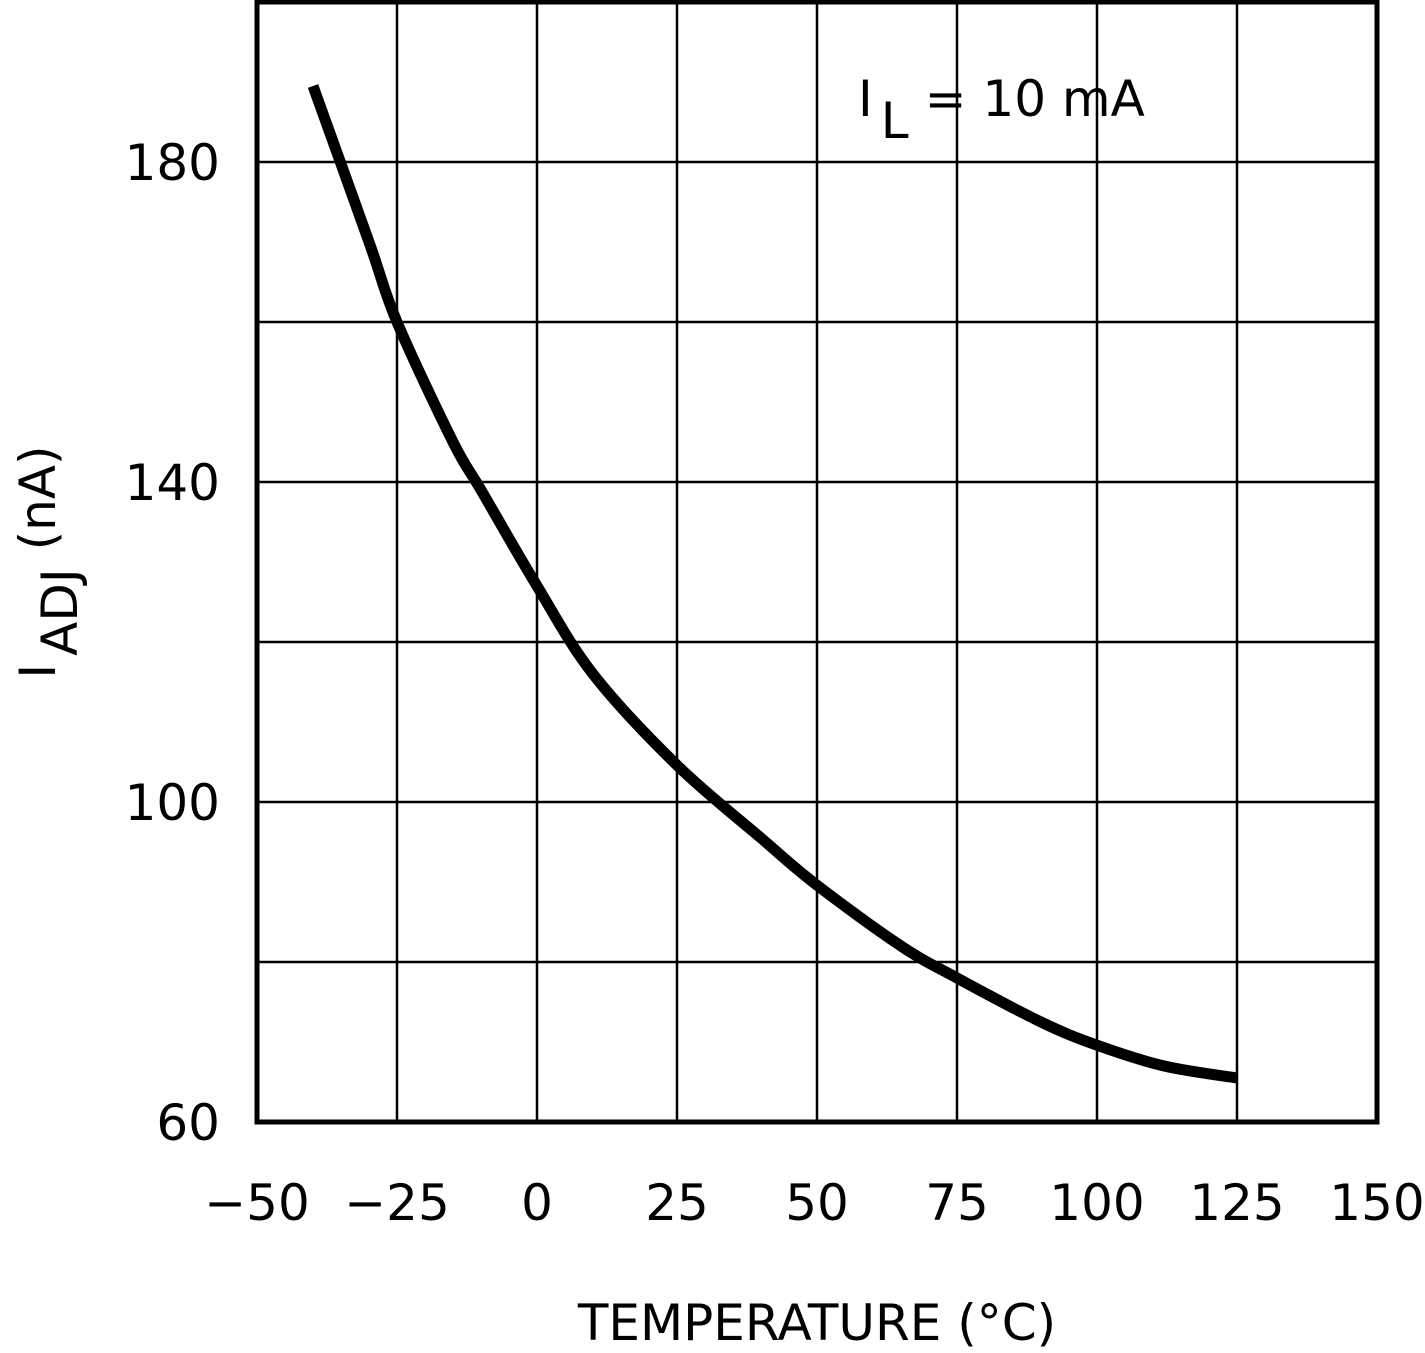 Image resolution: width=1425 pixels, height=1353 pixels. I want to click on x-tick-label: 50, so click(817, 1203).